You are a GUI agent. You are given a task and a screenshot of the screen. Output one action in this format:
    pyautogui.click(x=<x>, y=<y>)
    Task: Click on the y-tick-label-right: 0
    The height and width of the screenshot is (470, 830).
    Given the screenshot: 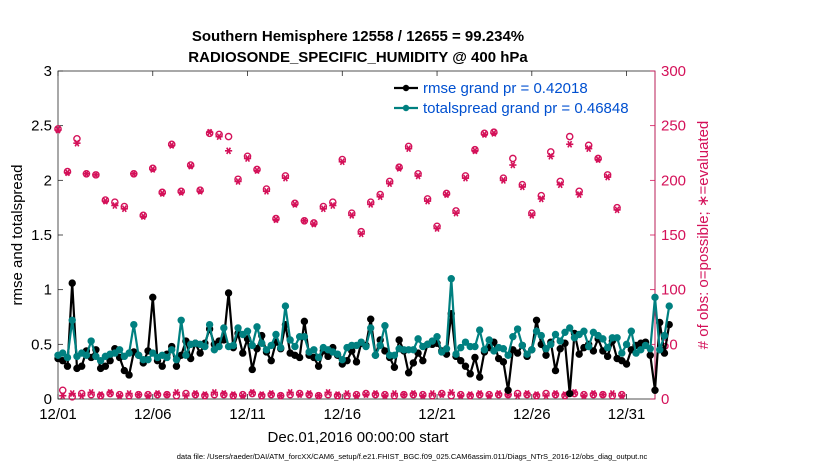 What is the action you would take?
    pyautogui.click(x=665, y=399)
    